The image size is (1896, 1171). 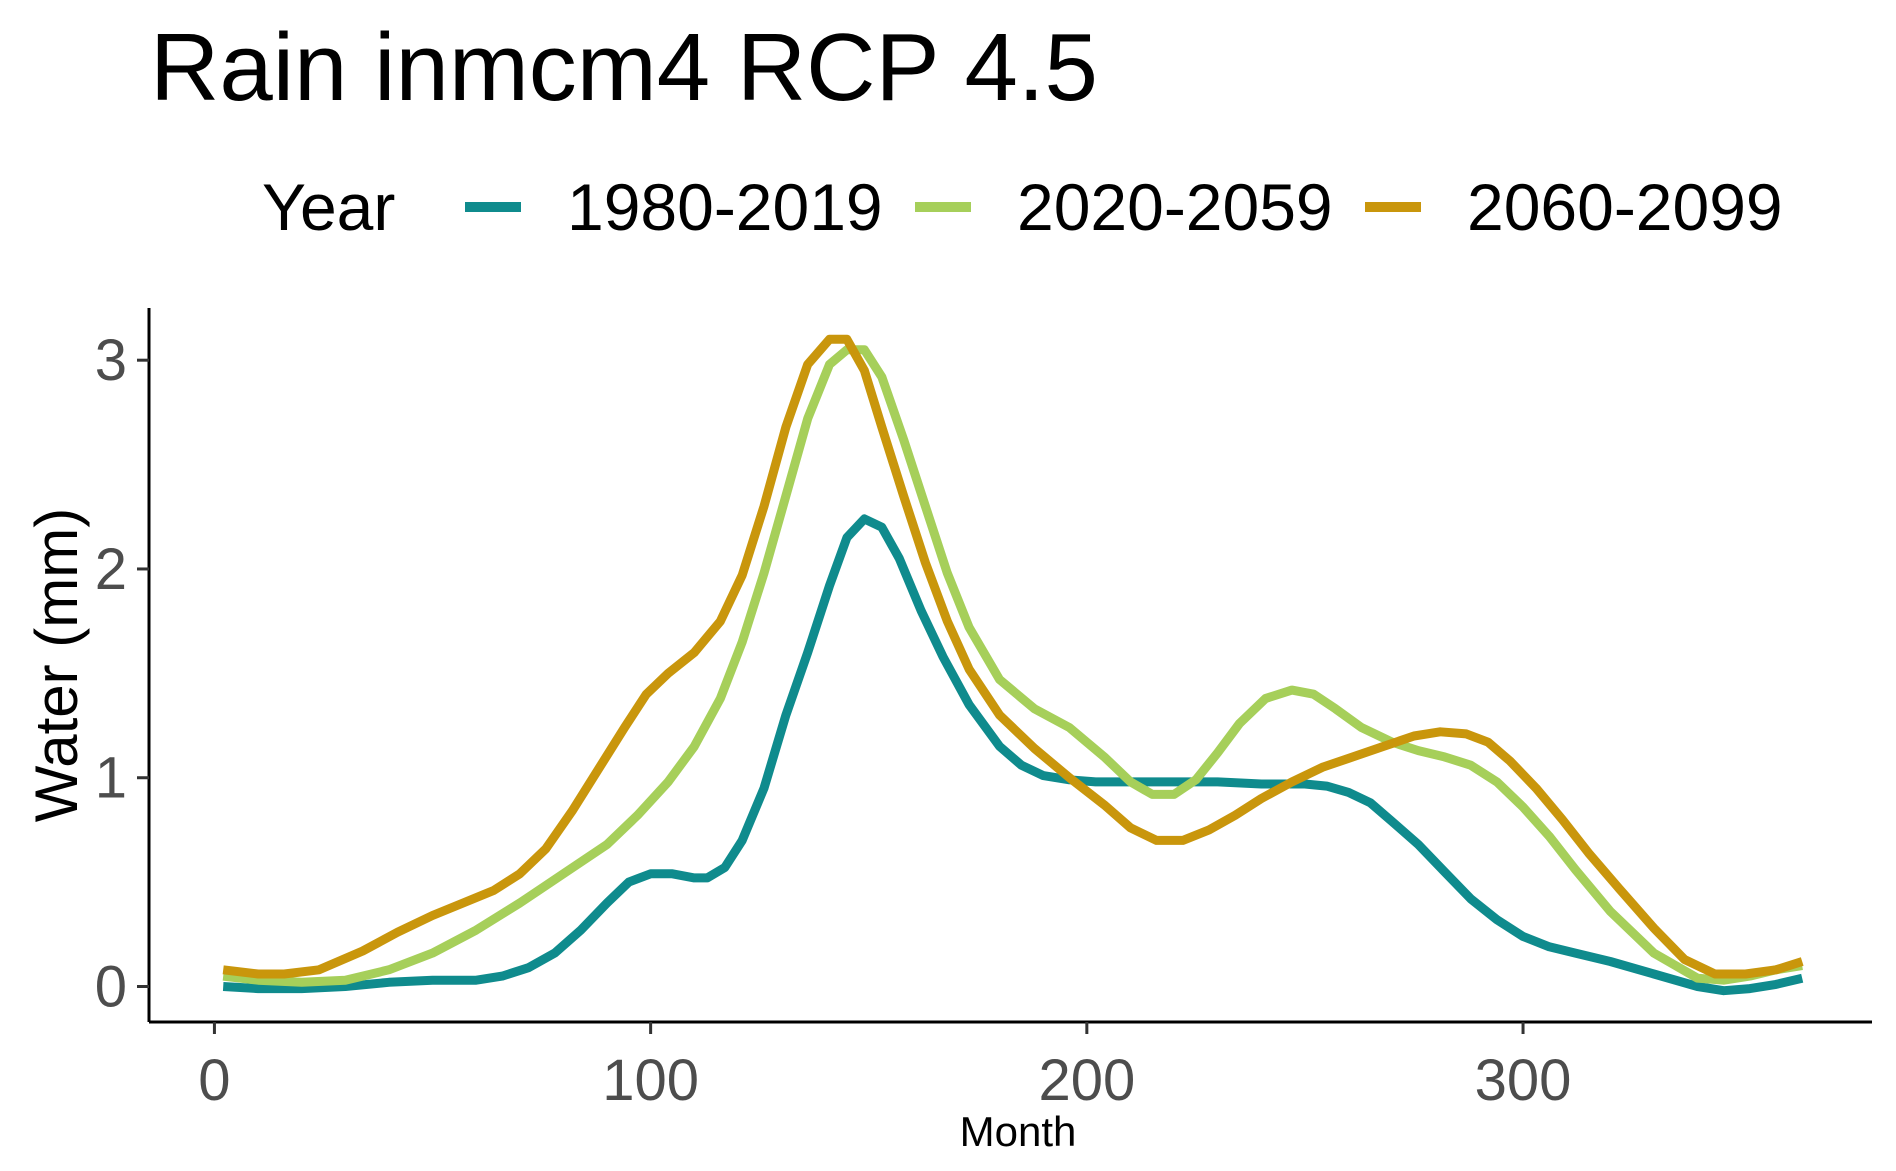 What do you see at coordinates (111, 360) in the screenshot?
I see `y-tick-label-3: 3` at bounding box center [111, 360].